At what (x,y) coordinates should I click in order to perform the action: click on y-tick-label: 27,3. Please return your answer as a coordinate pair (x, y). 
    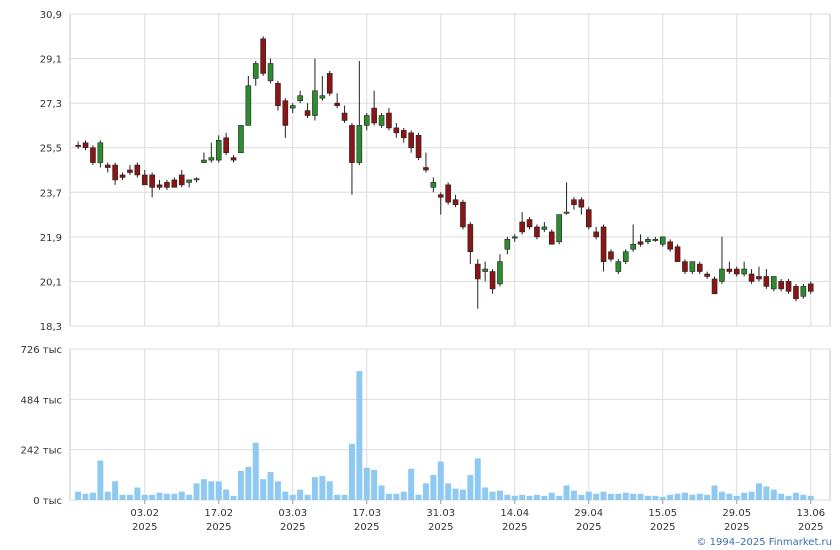
    Looking at the image, I should click on (51, 104).